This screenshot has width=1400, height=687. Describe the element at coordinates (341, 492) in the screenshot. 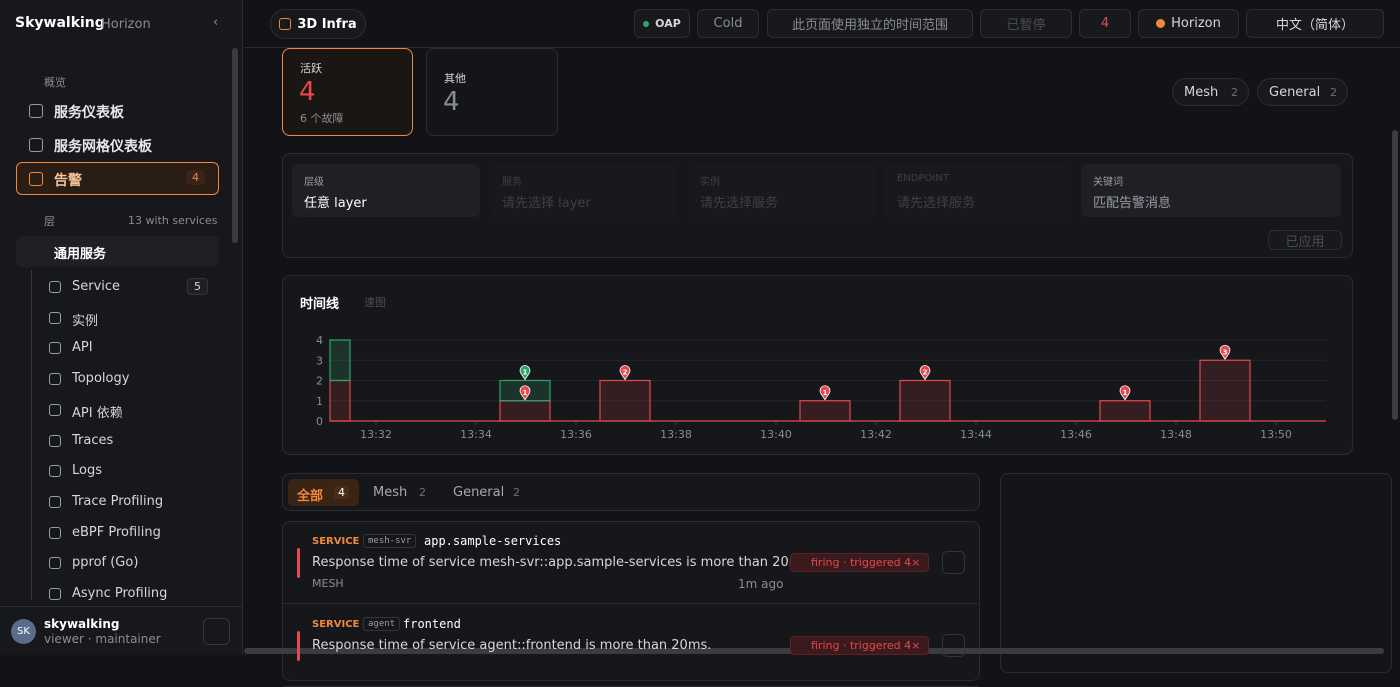

I see `tab-count: 4` at that location.